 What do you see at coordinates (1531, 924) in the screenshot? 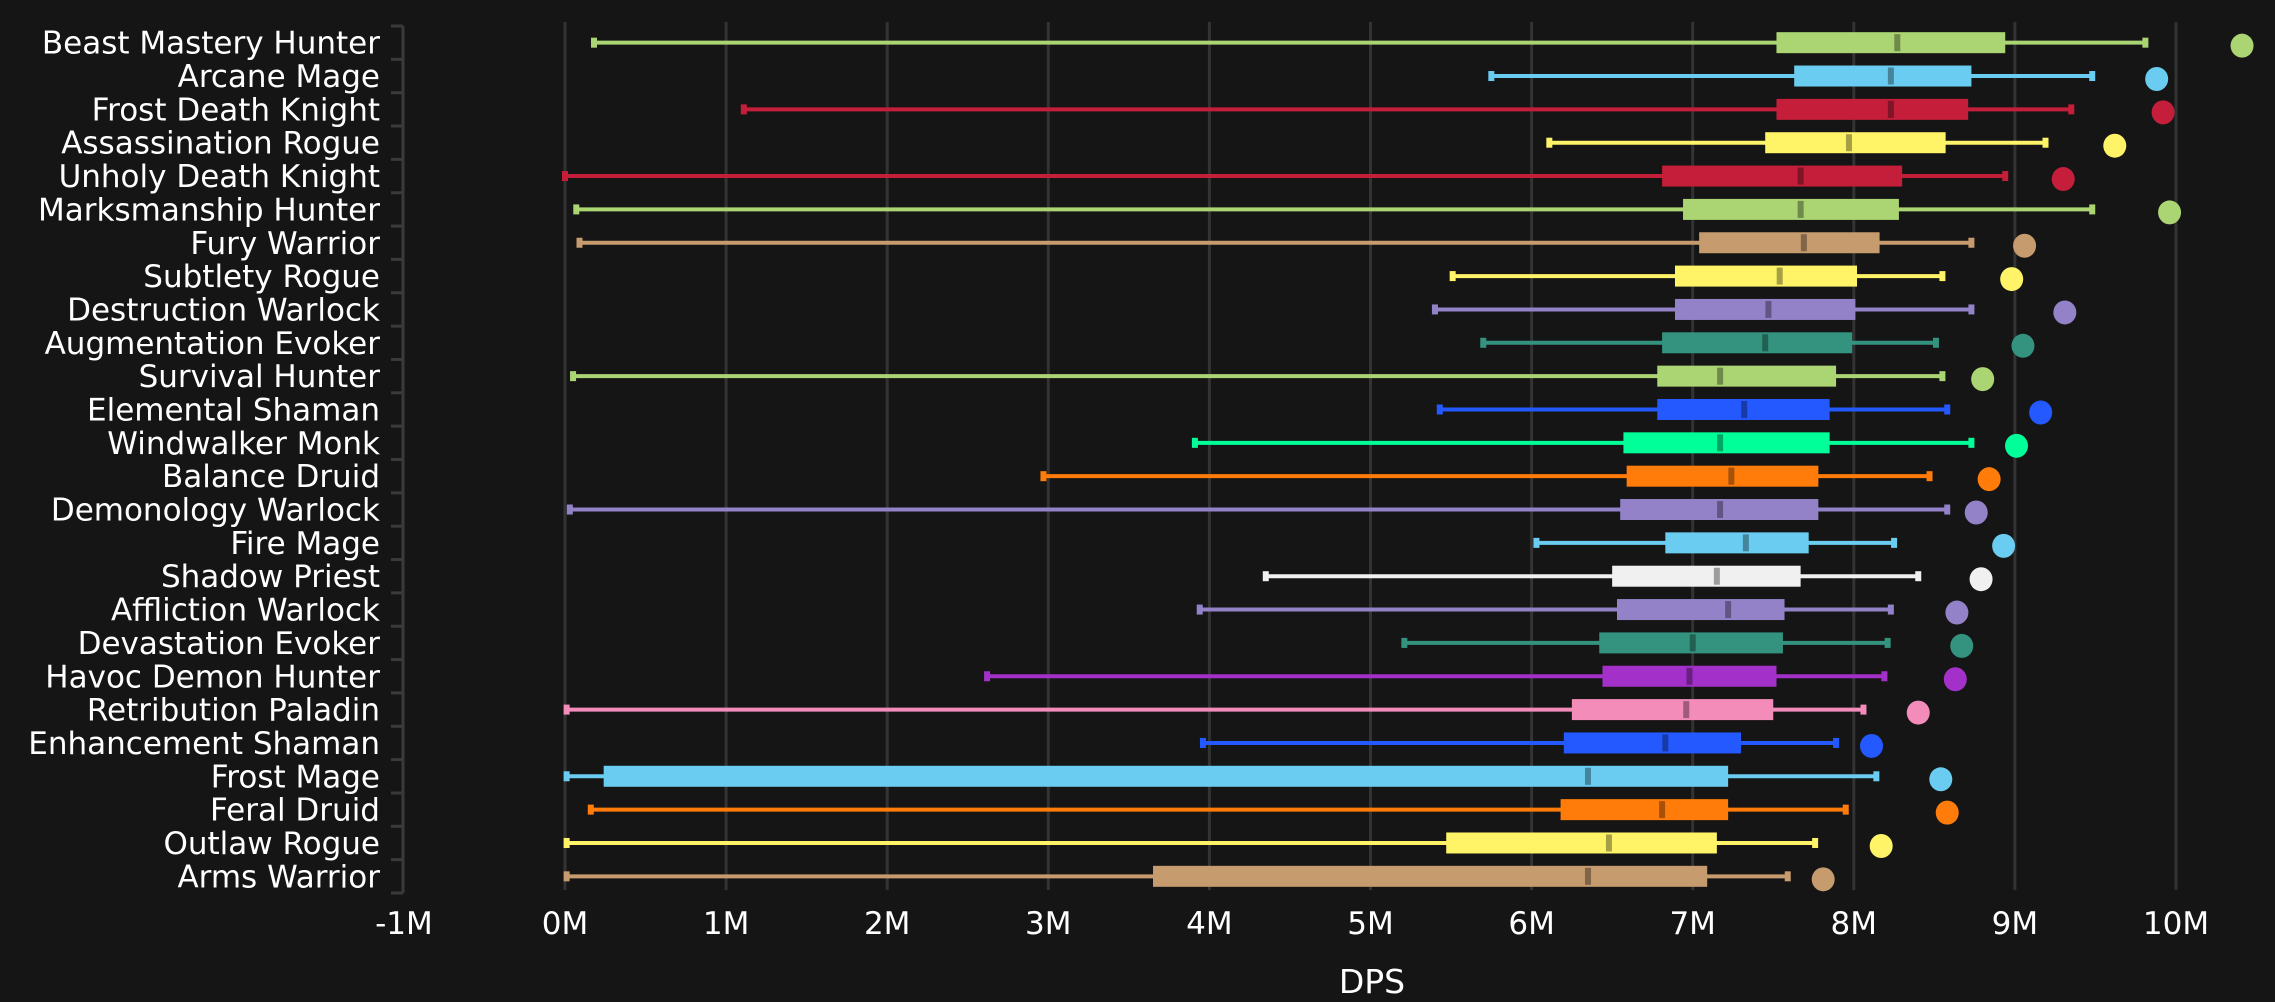
I see `x-tick-label: 6M` at bounding box center [1531, 924].